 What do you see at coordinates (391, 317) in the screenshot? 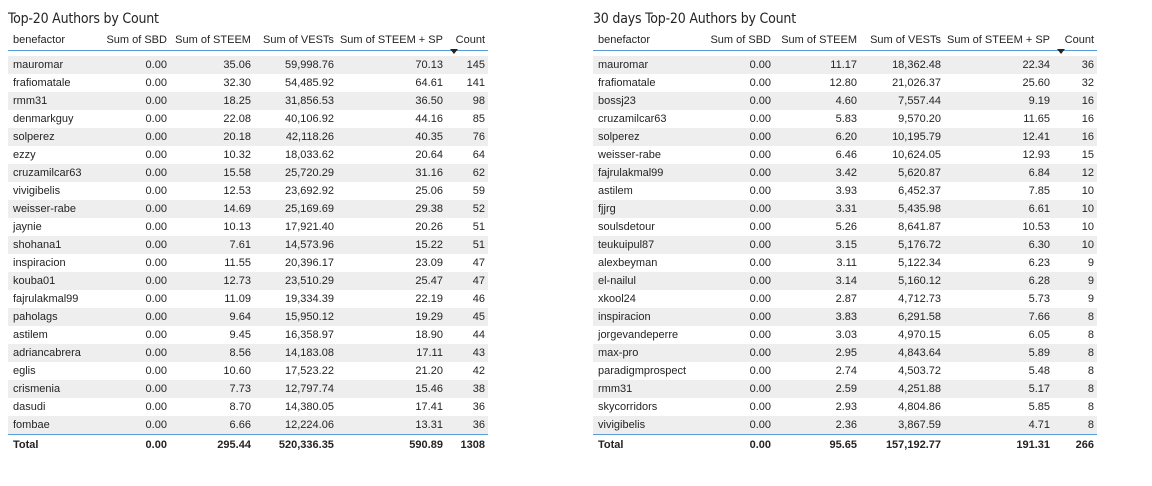
I see `cell-sum-of-steem-sp: 19.29` at bounding box center [391, 317].